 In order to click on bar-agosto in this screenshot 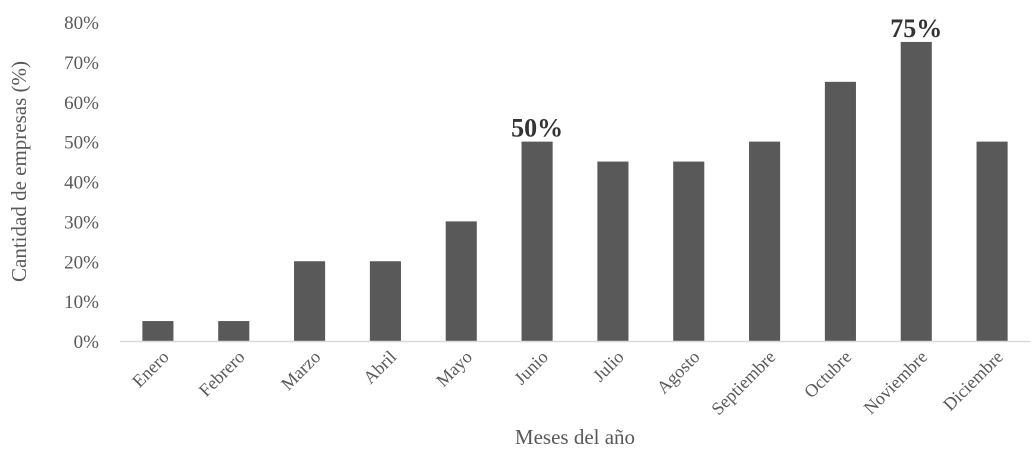, I will do `click(689, 251)`.